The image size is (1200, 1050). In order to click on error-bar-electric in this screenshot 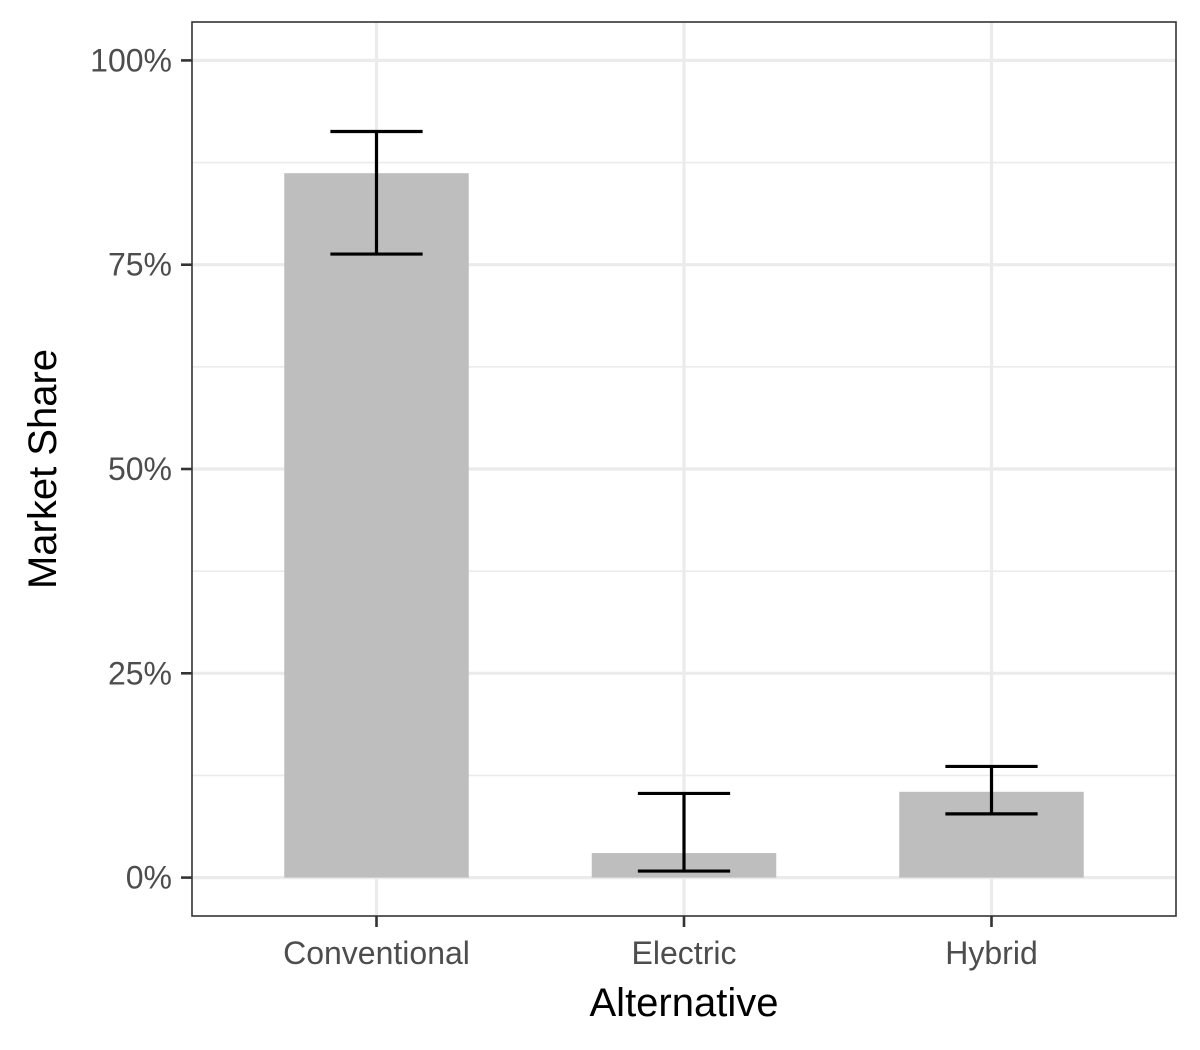, I will do `click(684, 832)`.